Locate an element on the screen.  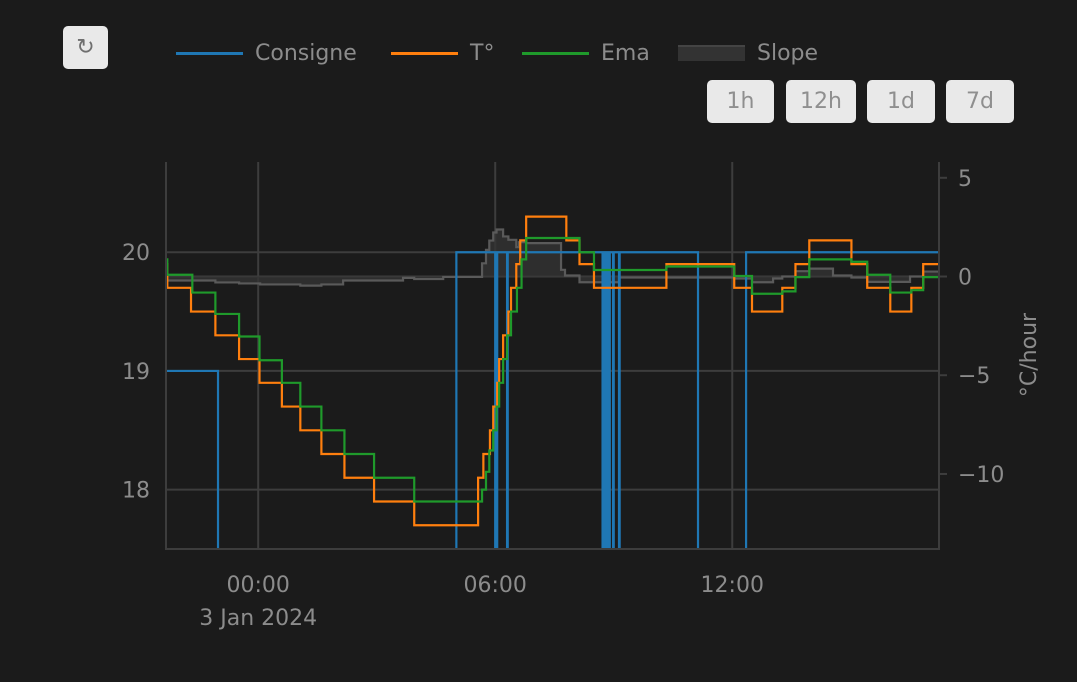
legend-item-slope: Slope is located at coordinates (748, 53).